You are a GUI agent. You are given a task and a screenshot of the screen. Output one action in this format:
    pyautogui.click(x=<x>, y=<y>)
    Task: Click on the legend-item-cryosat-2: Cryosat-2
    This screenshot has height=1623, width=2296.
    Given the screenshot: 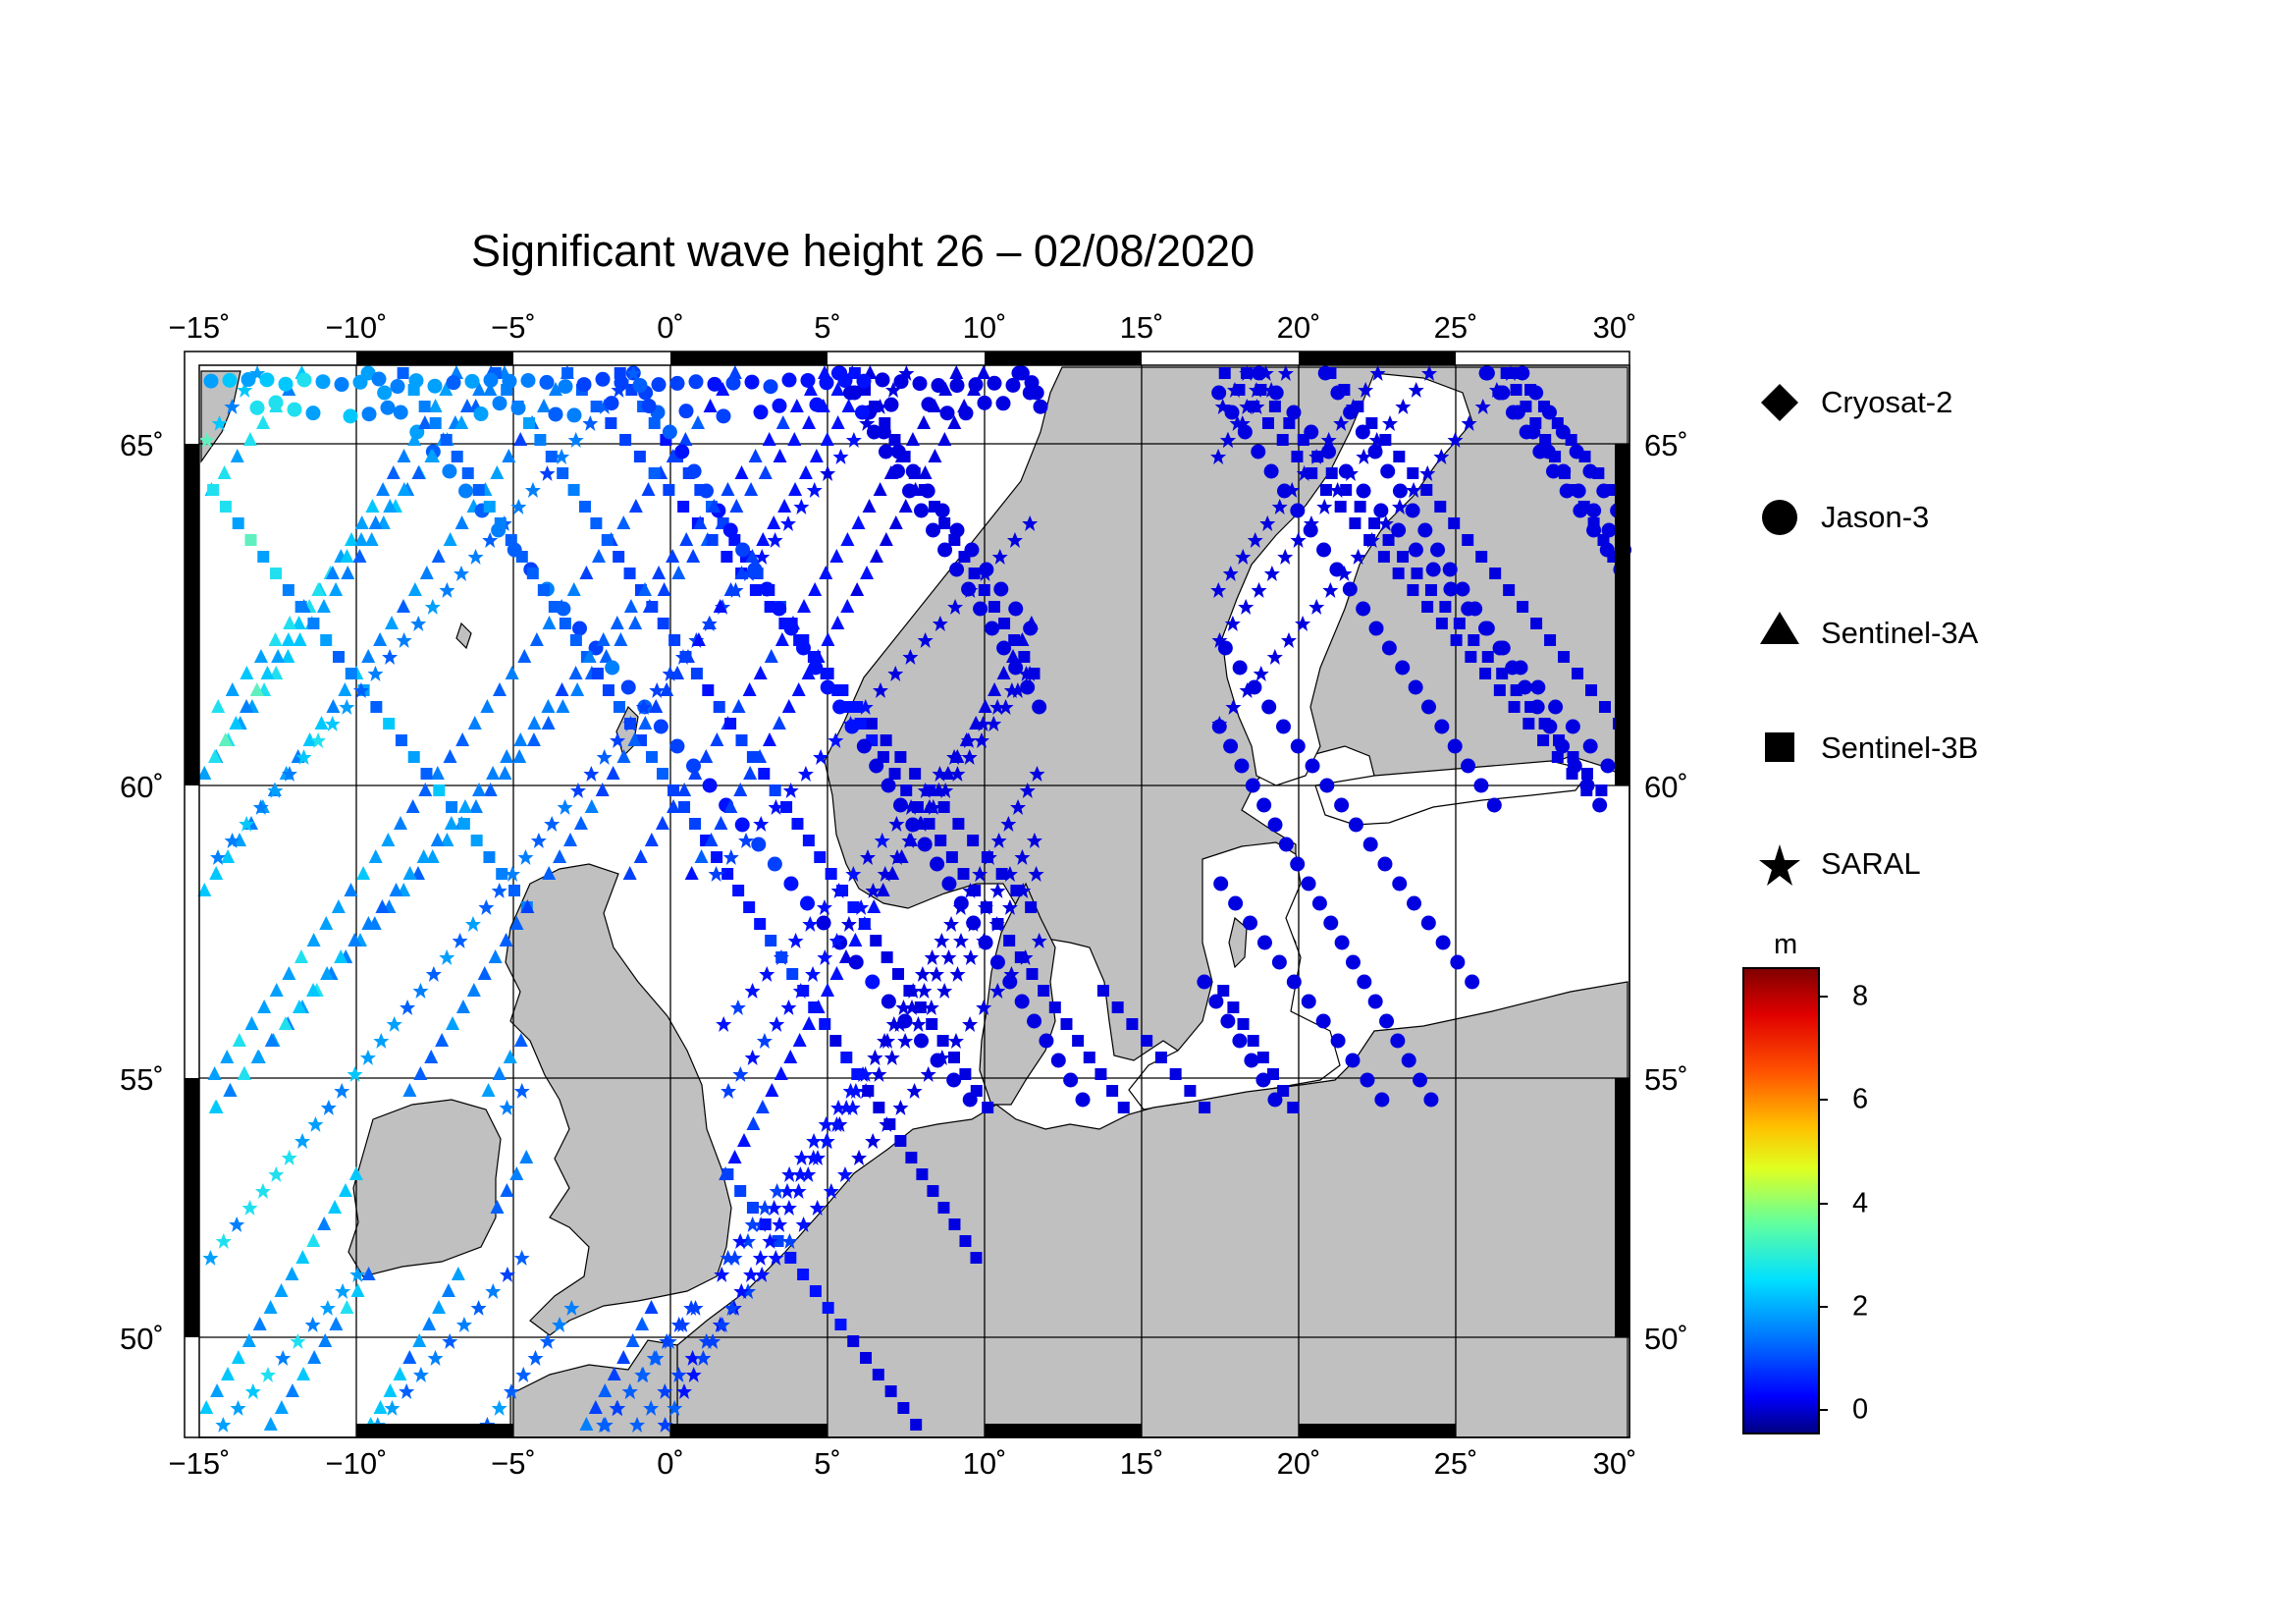 What is the action you would take?
    pyautogui.click(x=1886, y=403)
    